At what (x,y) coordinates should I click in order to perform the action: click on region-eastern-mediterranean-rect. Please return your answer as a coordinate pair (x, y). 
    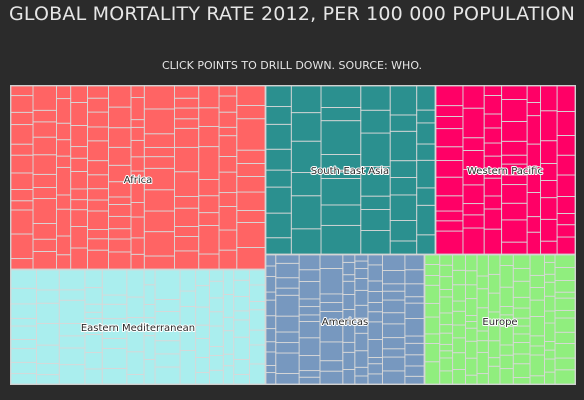
    Looking at the image, I should click on (138, 327).